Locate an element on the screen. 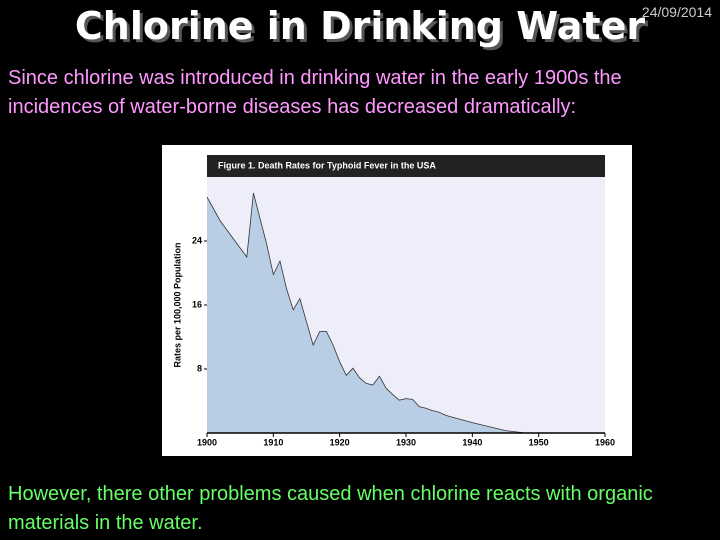 The height and width of the screenshot is (540, 720). chart-header is located at coordinates (406, 166).